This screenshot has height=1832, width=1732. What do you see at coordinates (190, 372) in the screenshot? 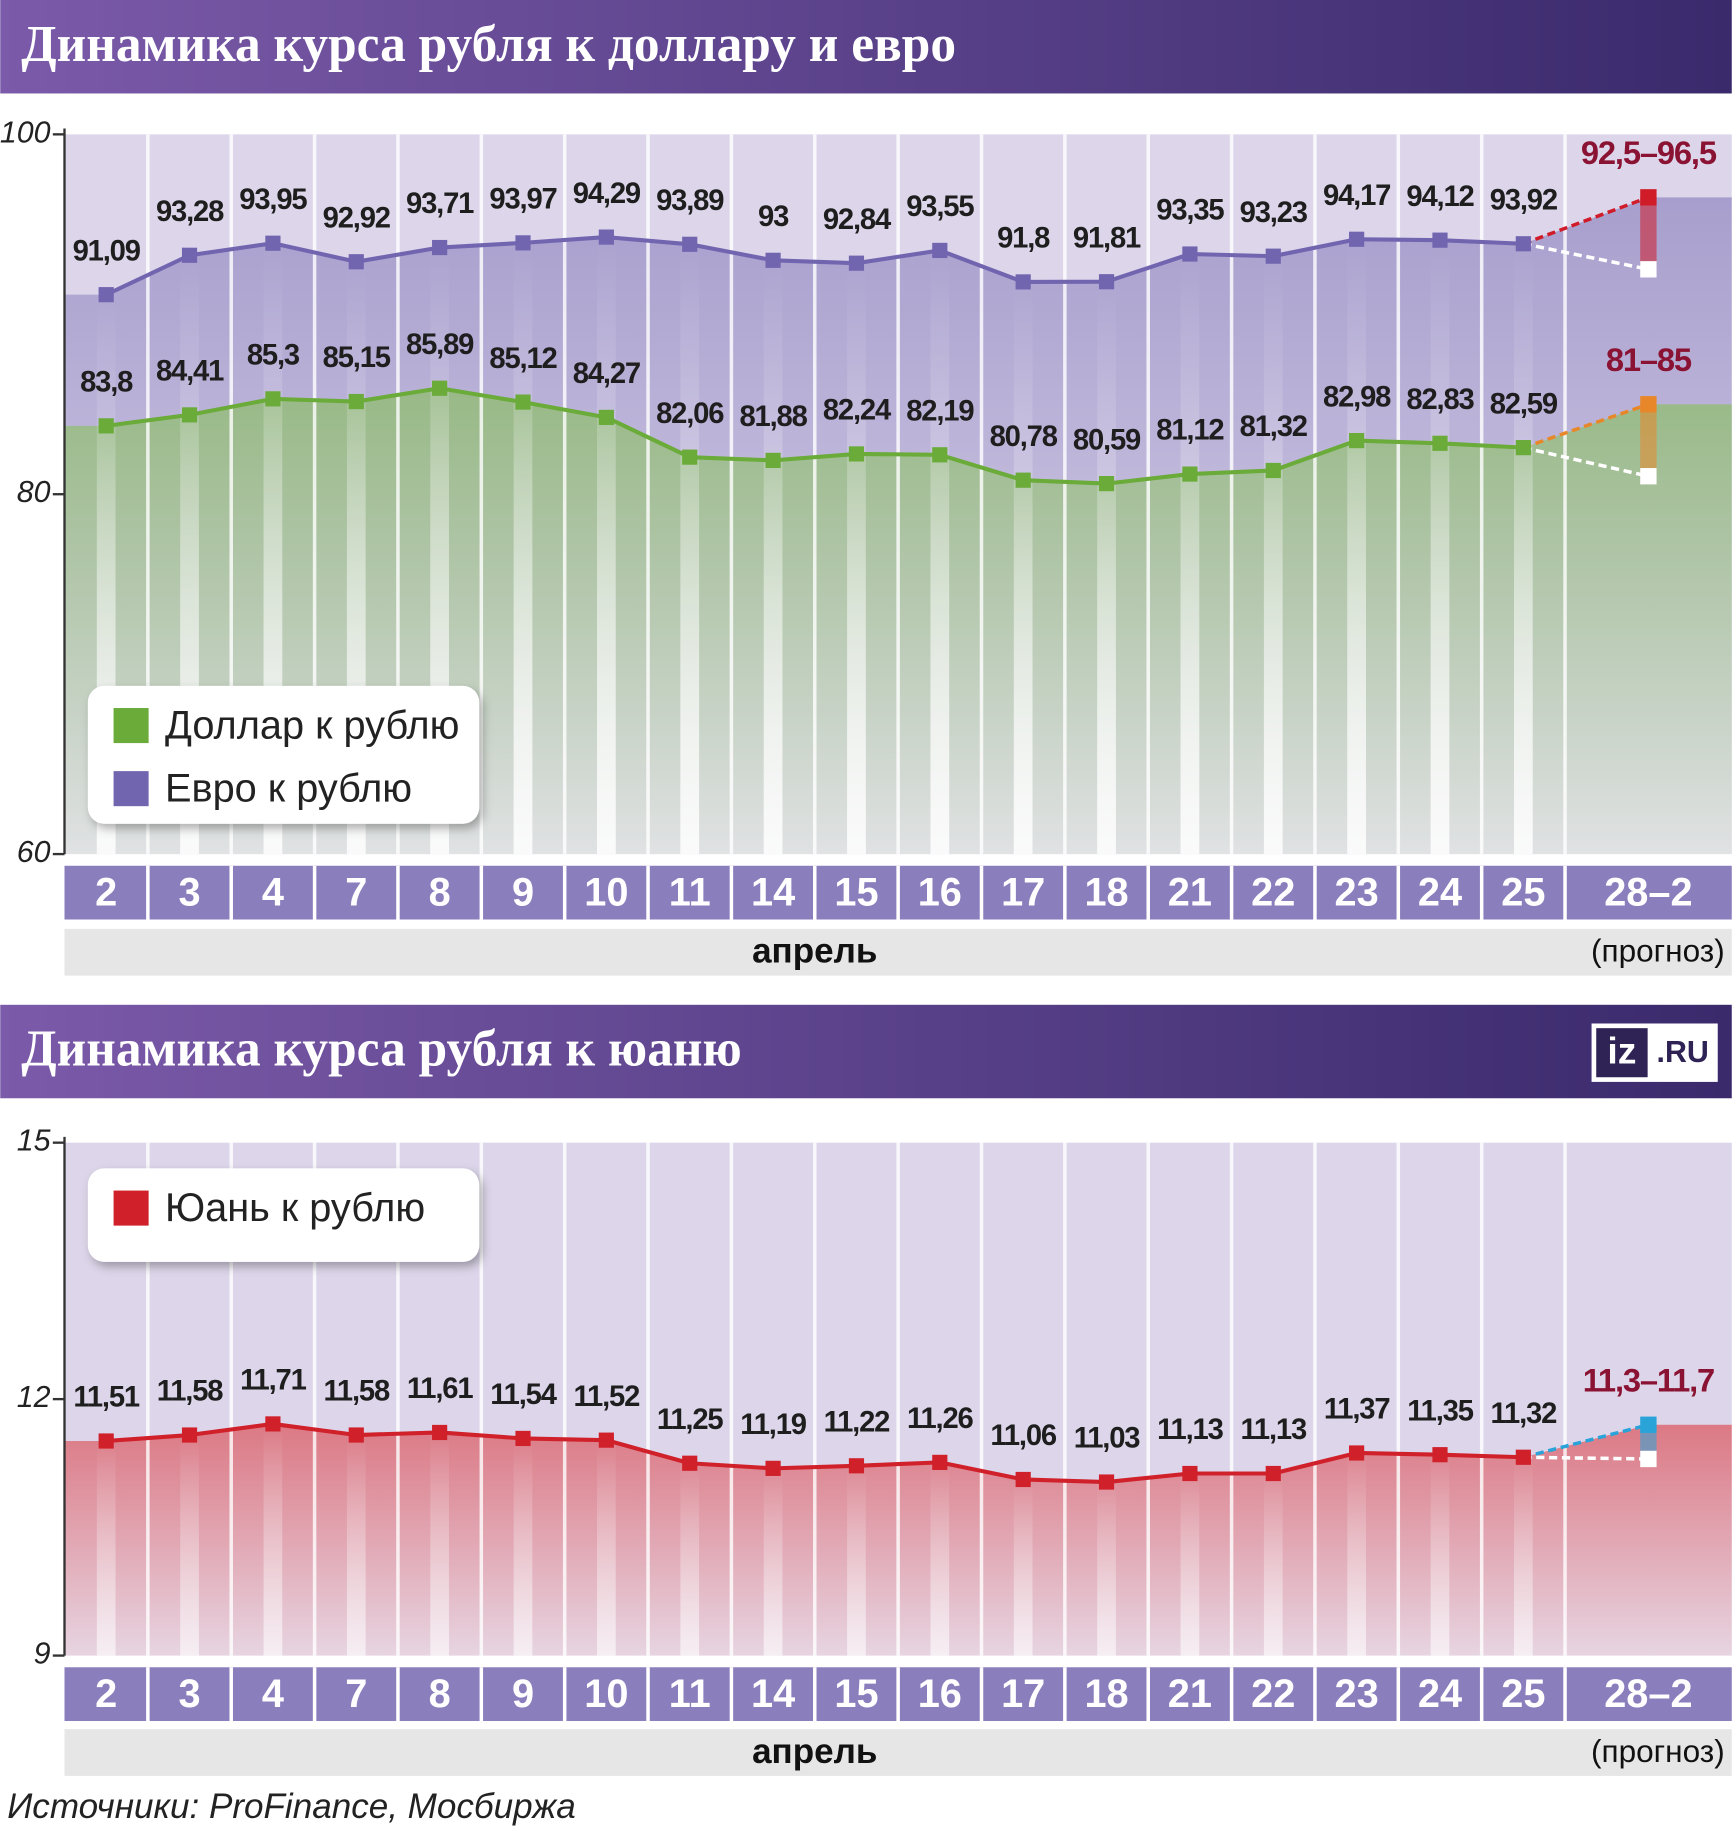
I see `value-label: 84,41` at bounding box center [190, 372].